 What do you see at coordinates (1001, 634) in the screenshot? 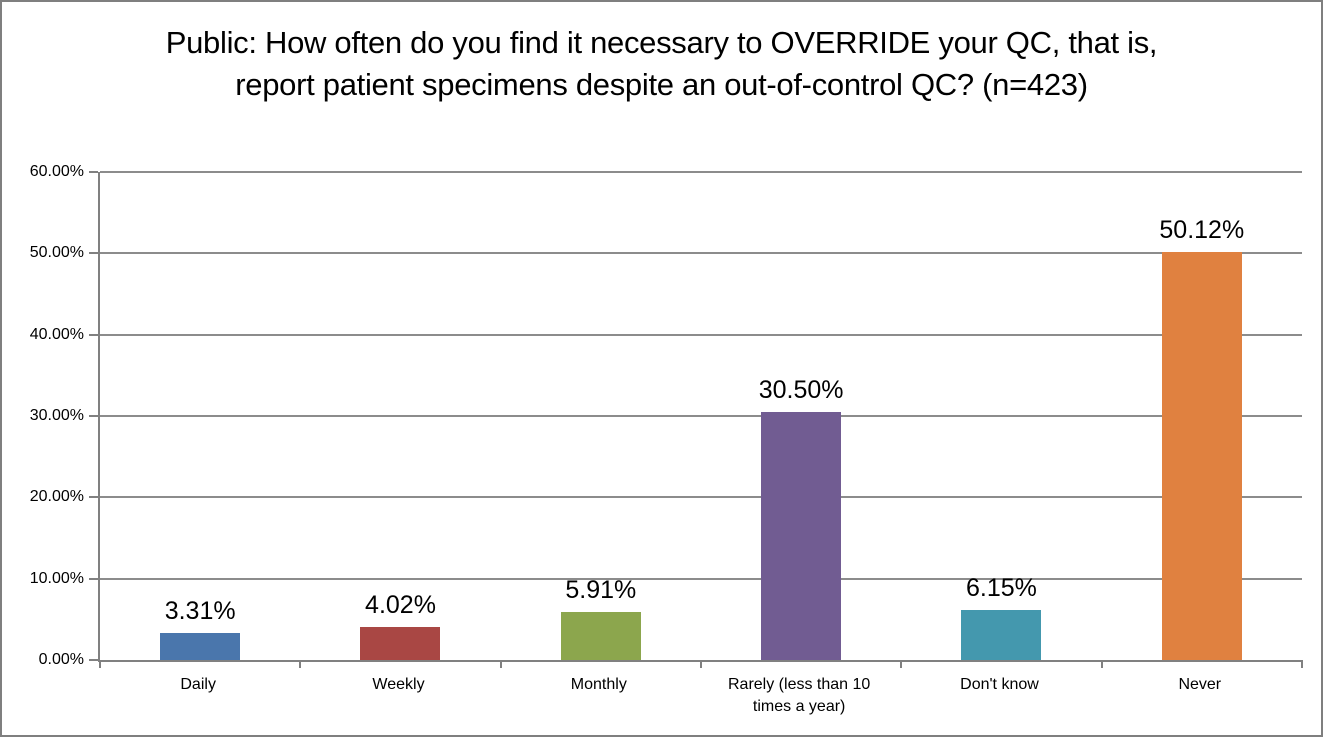
I see `bar-don-t-know` at bounding box center [1001, 634].